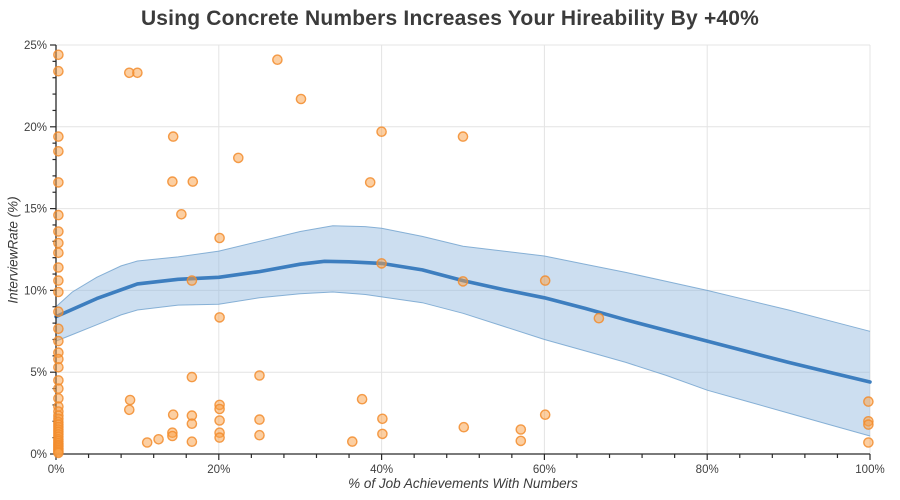  I want to click on x-tick-label: 100%, so click(869, 470).